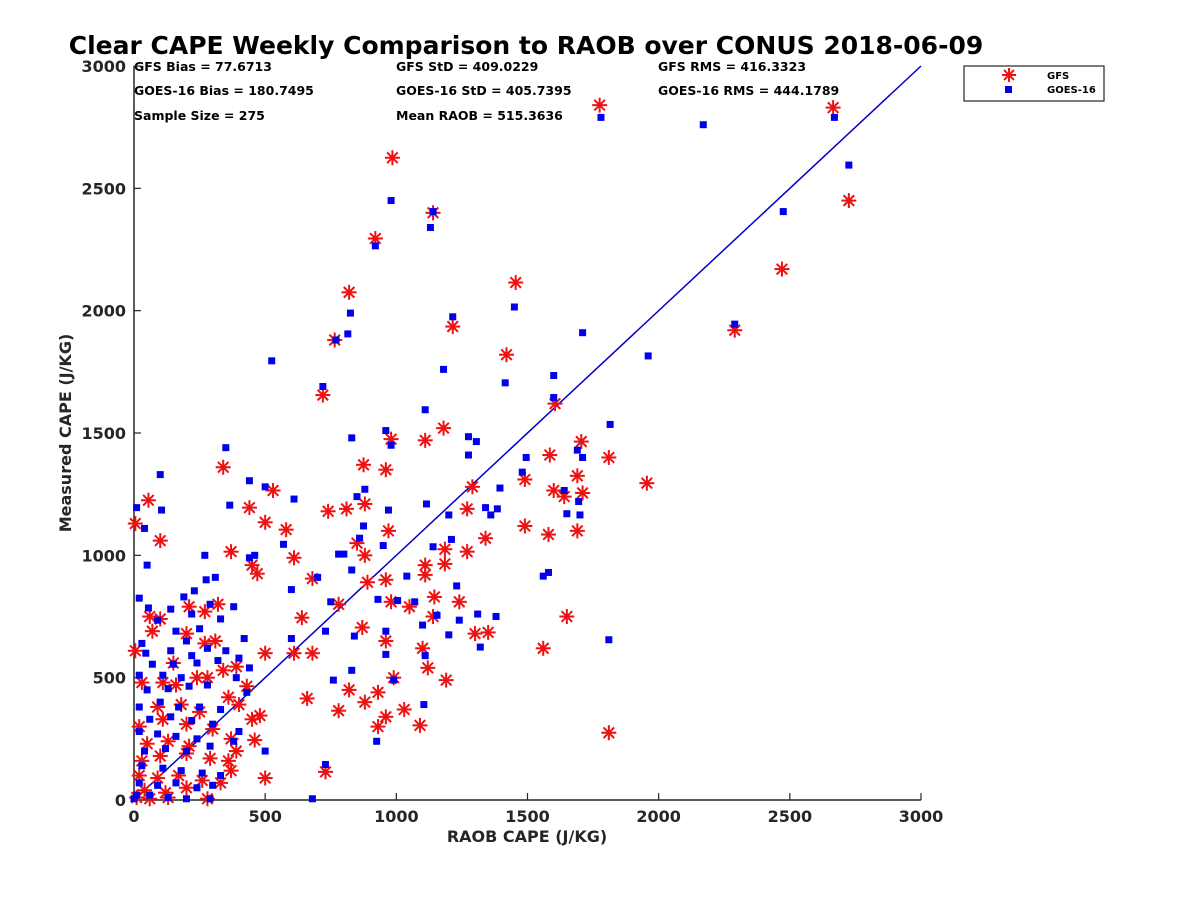 This screenshot has width=1200, height=900. I want to click on y-axis-label: Measured CAPE (J/KG), so click(65, 433).